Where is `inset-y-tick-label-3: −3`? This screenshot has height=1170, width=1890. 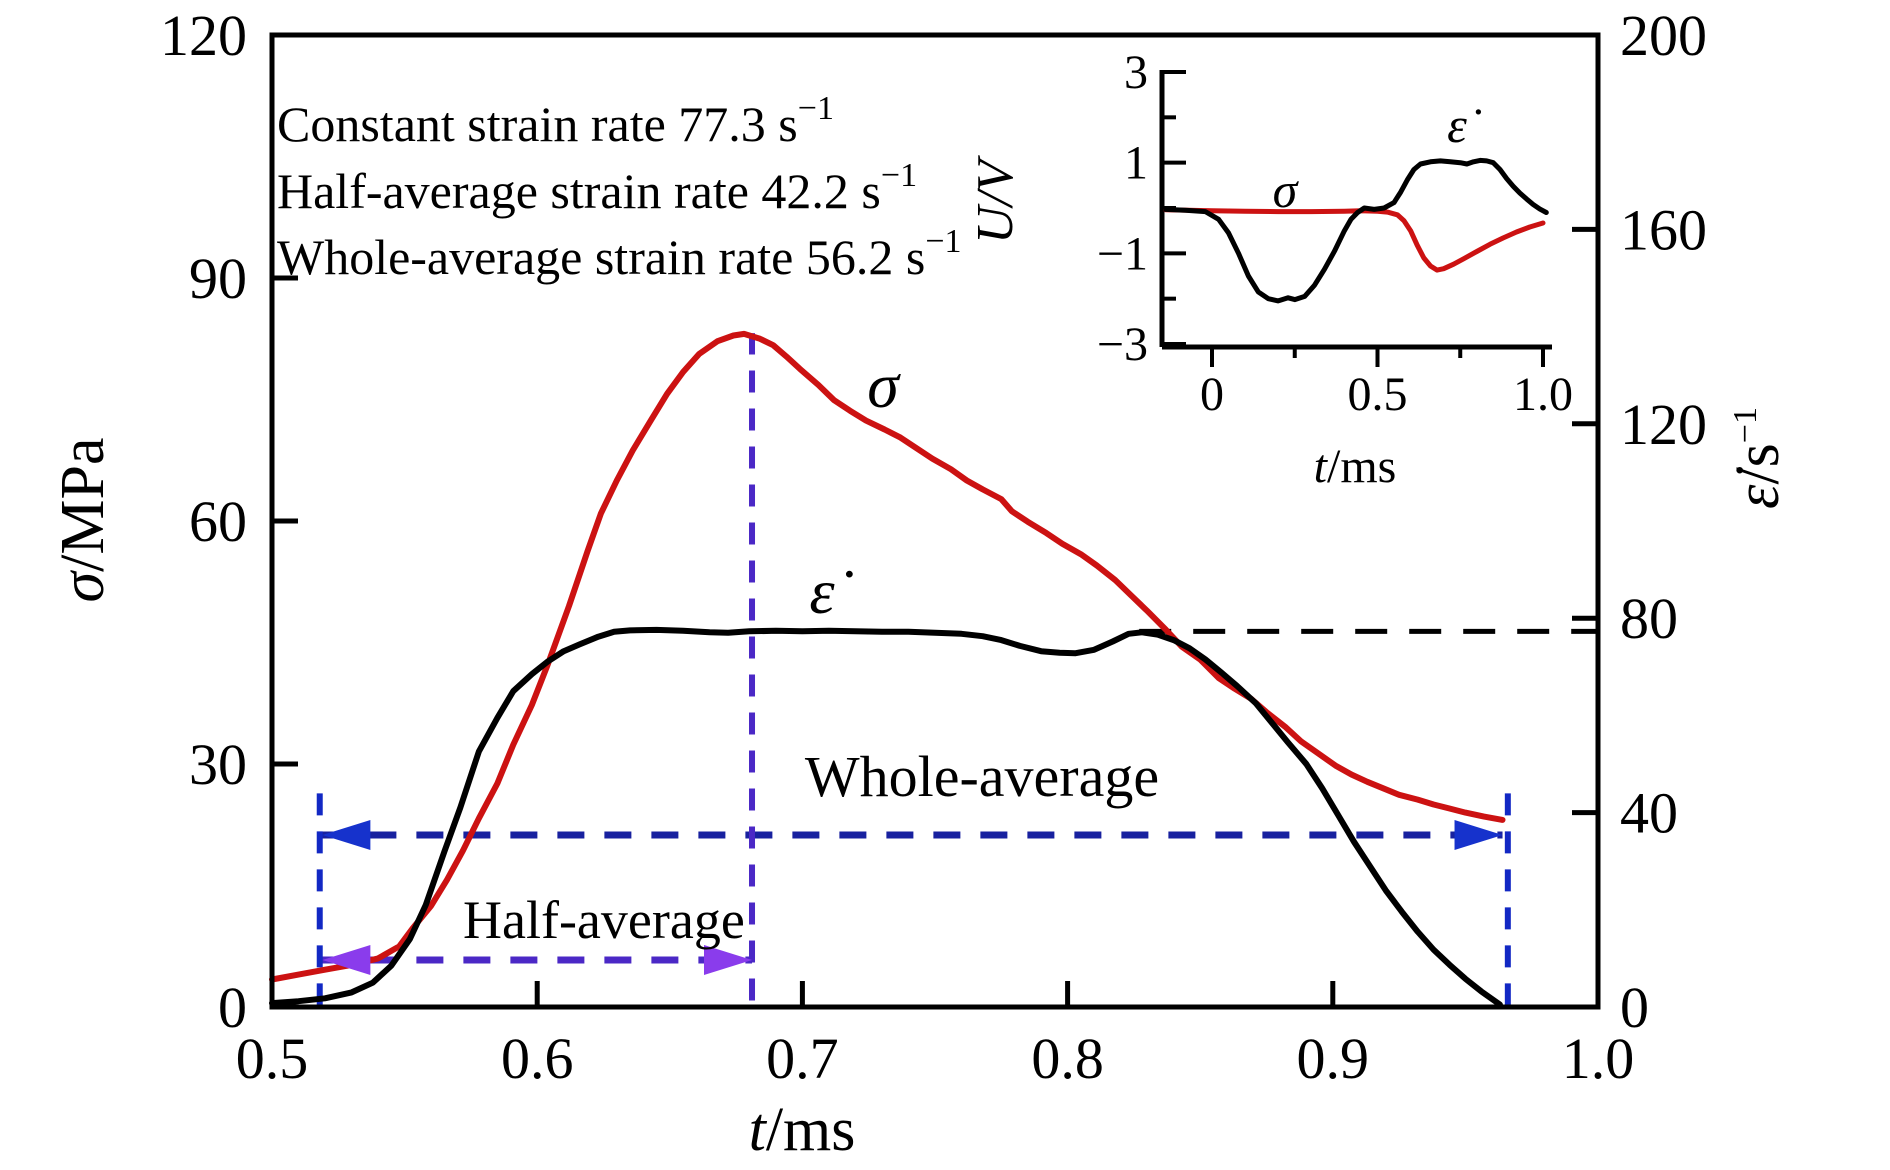 inset-y-tick-label-3: −3 is located at coordinates (1122, 344).